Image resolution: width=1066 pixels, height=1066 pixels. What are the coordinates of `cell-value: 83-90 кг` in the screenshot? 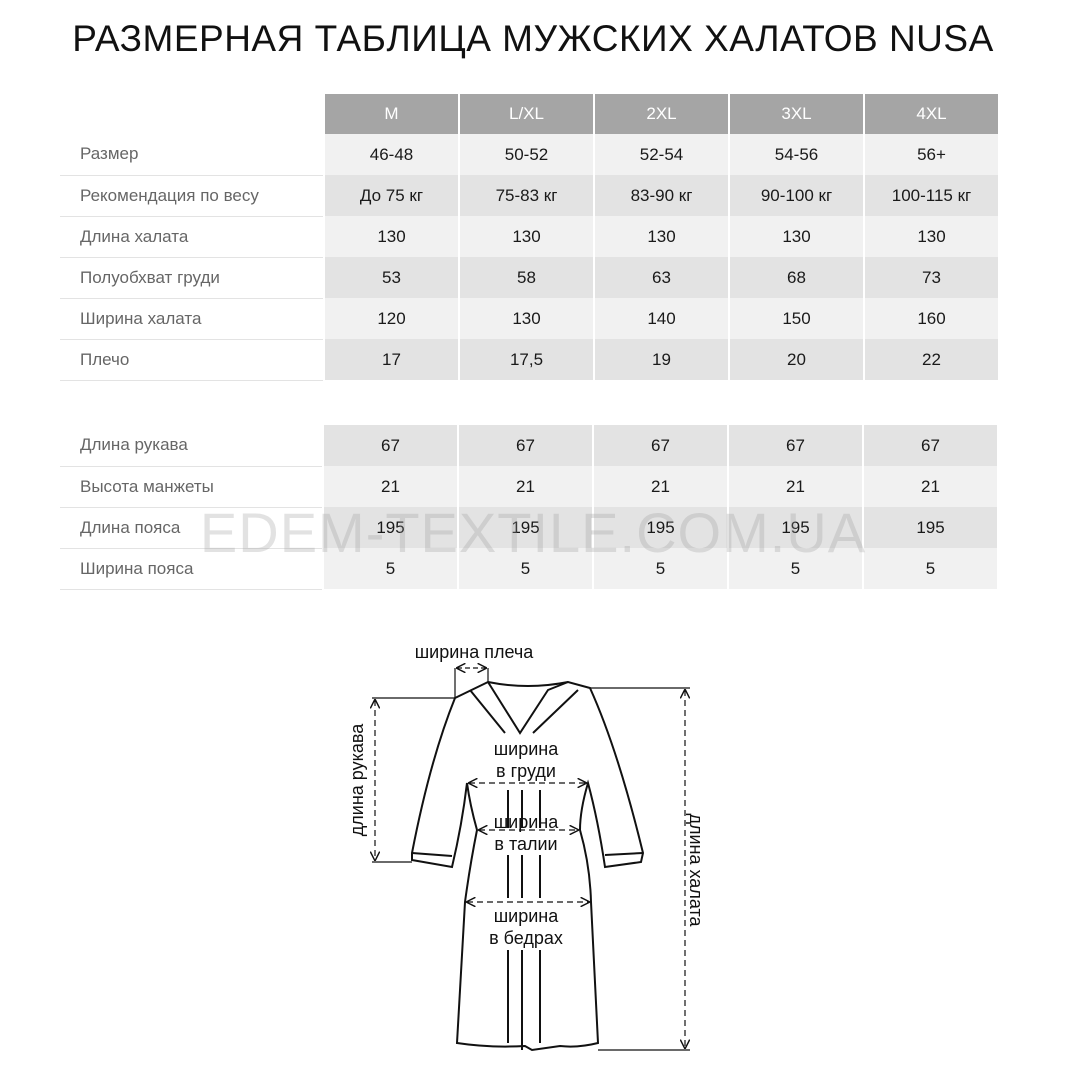 It's located at (661, 195).